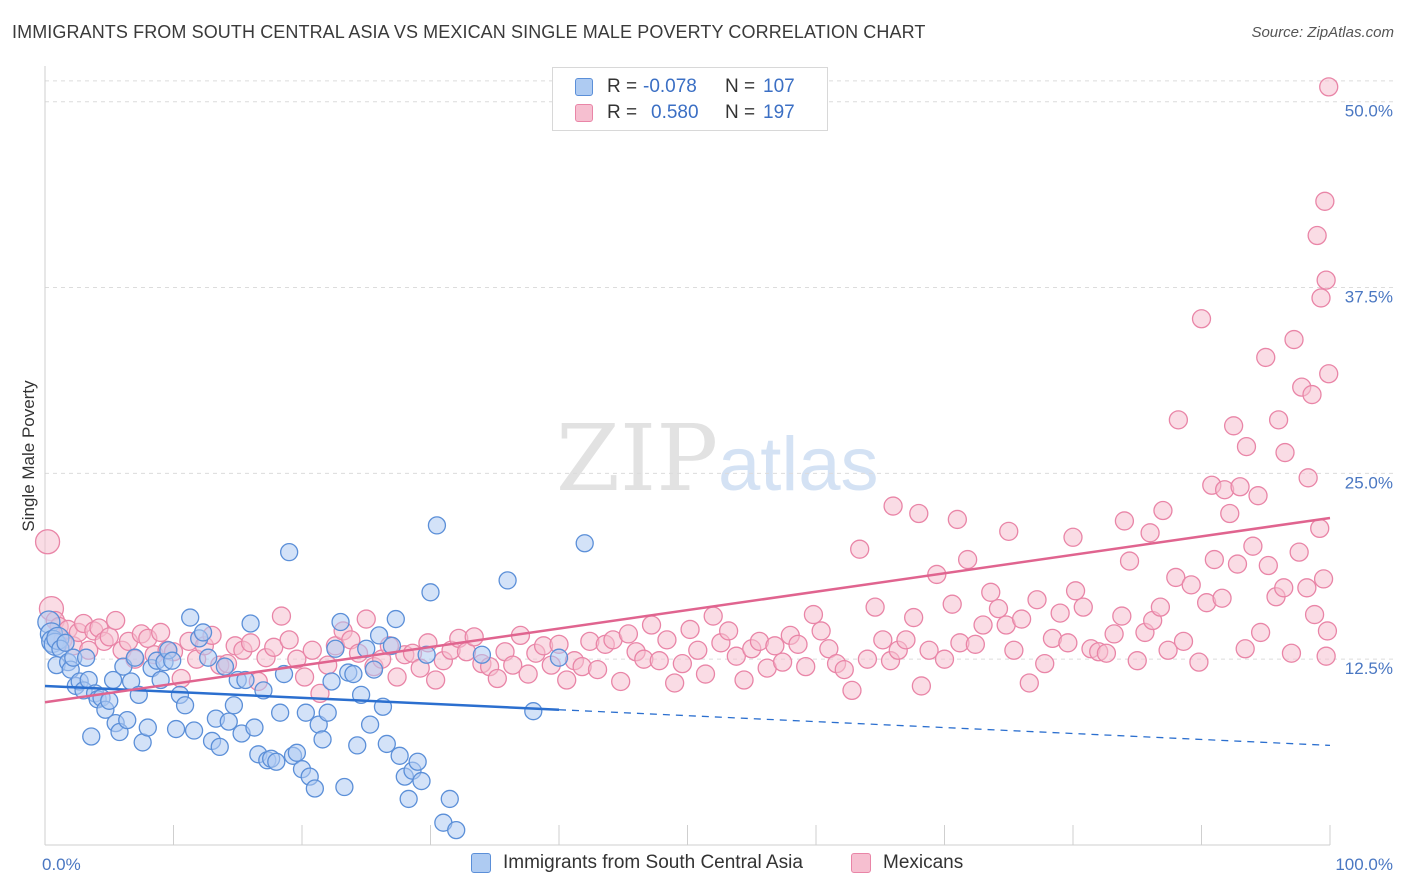  Describe the element at coordinates (637, 863) in the screenshot. I see `series-legend-blue: Immigrants from South Central Asia` at that location.